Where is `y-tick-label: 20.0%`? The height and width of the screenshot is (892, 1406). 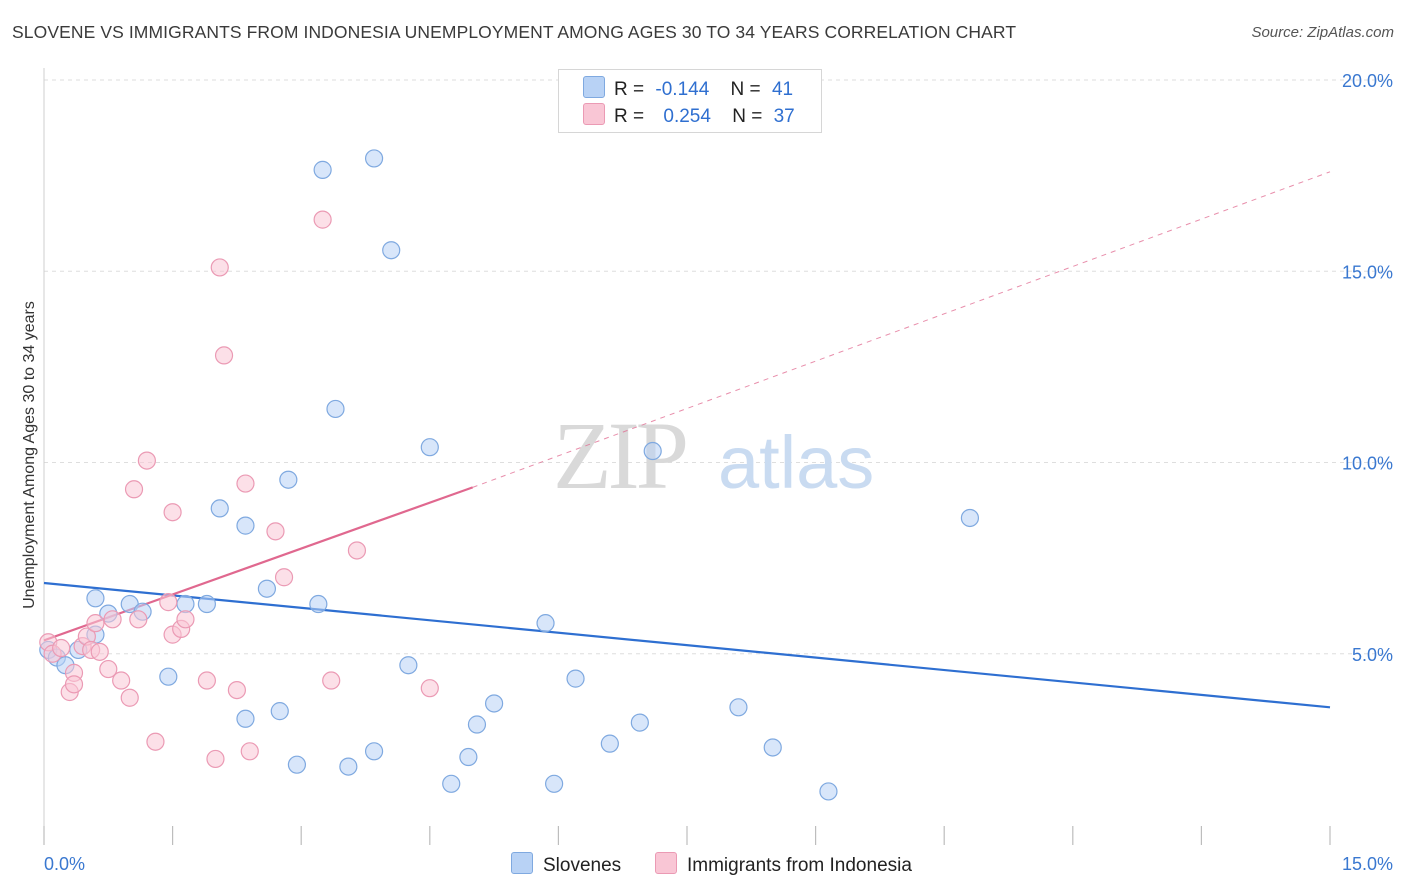 y-tick-label: 20.0% is located at coordinates (1367, 81).